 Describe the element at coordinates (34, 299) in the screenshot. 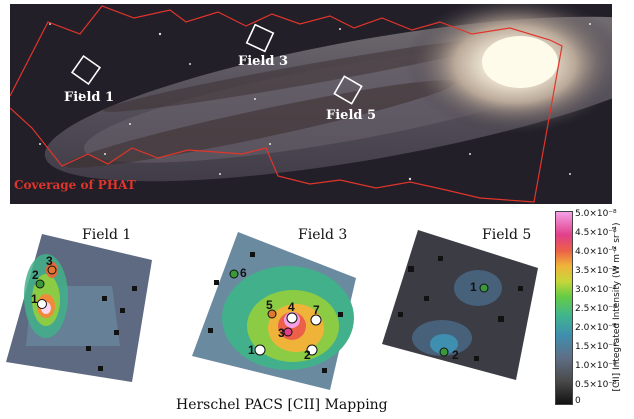

I see `field-1-marker-1: 1` at that location.